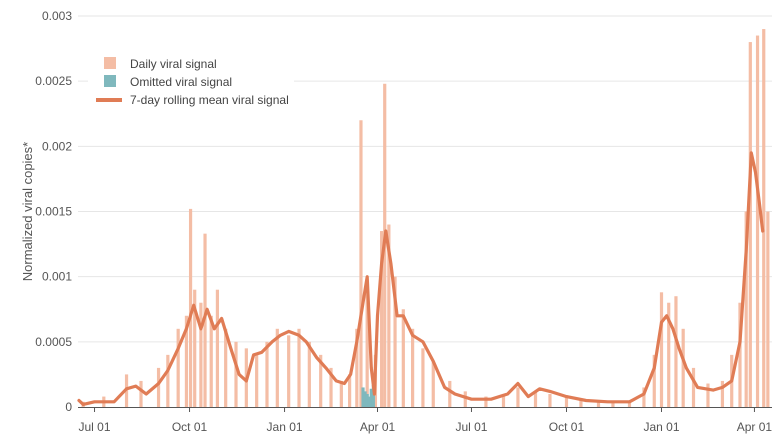  I want to click on legend-swatch-omitted, so click(110, 81).